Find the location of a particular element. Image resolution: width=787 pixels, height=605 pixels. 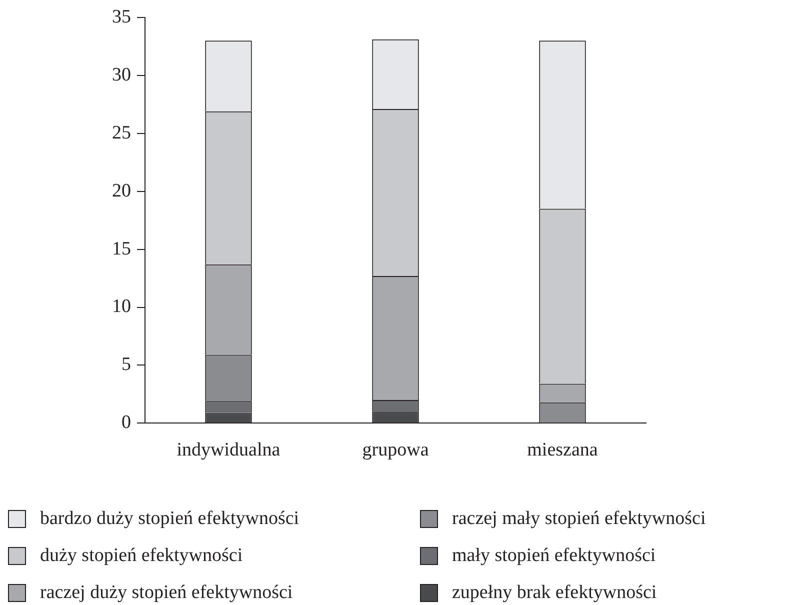

x-tick-label: indywidualna is located at coordinates (228, 450).